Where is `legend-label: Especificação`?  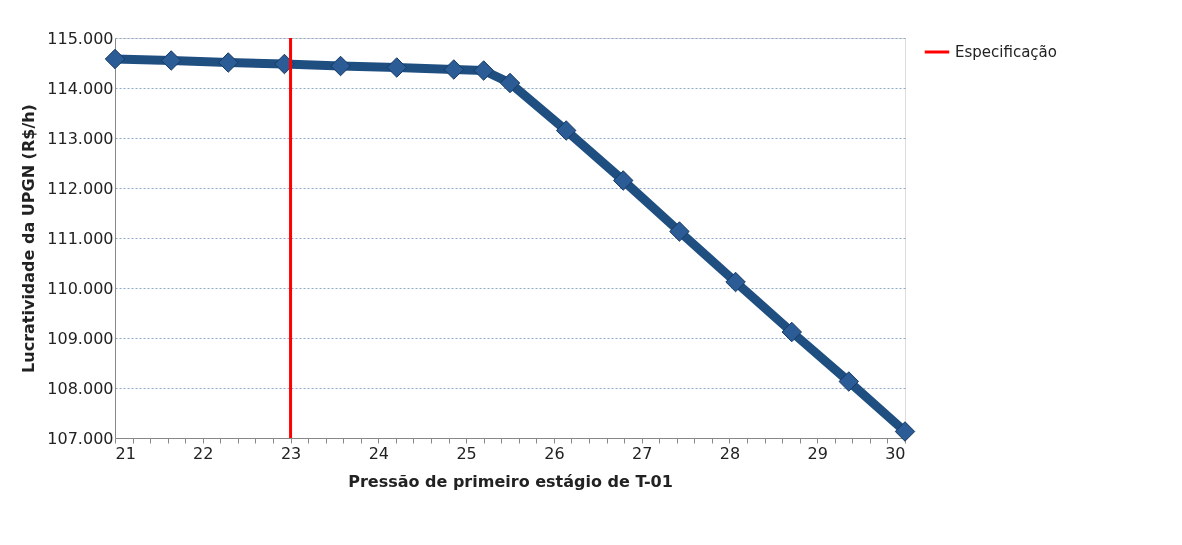 legend-label: Especificação is located at coordinates (1006, 52).